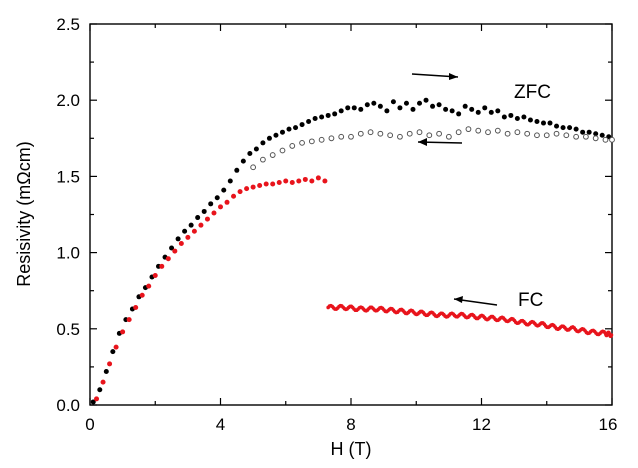  I want to click on y-tick-label-1-5: 1.5, so click(68, 176).